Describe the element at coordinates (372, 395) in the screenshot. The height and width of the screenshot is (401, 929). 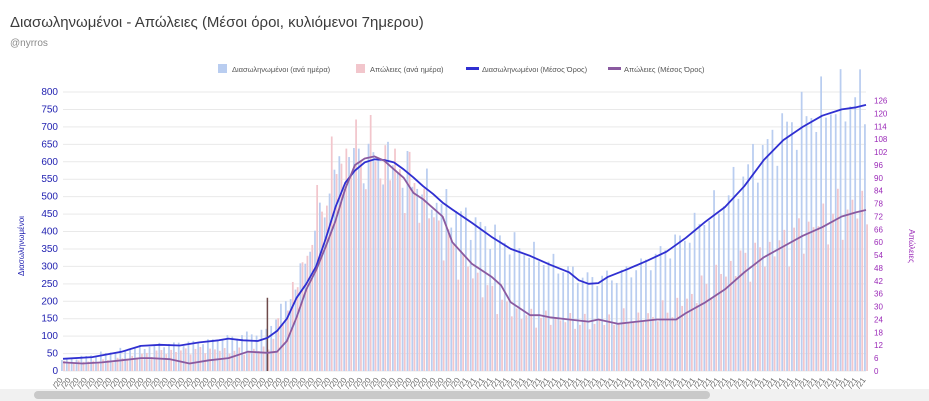
I see `scrollbar-thumb` at that location.